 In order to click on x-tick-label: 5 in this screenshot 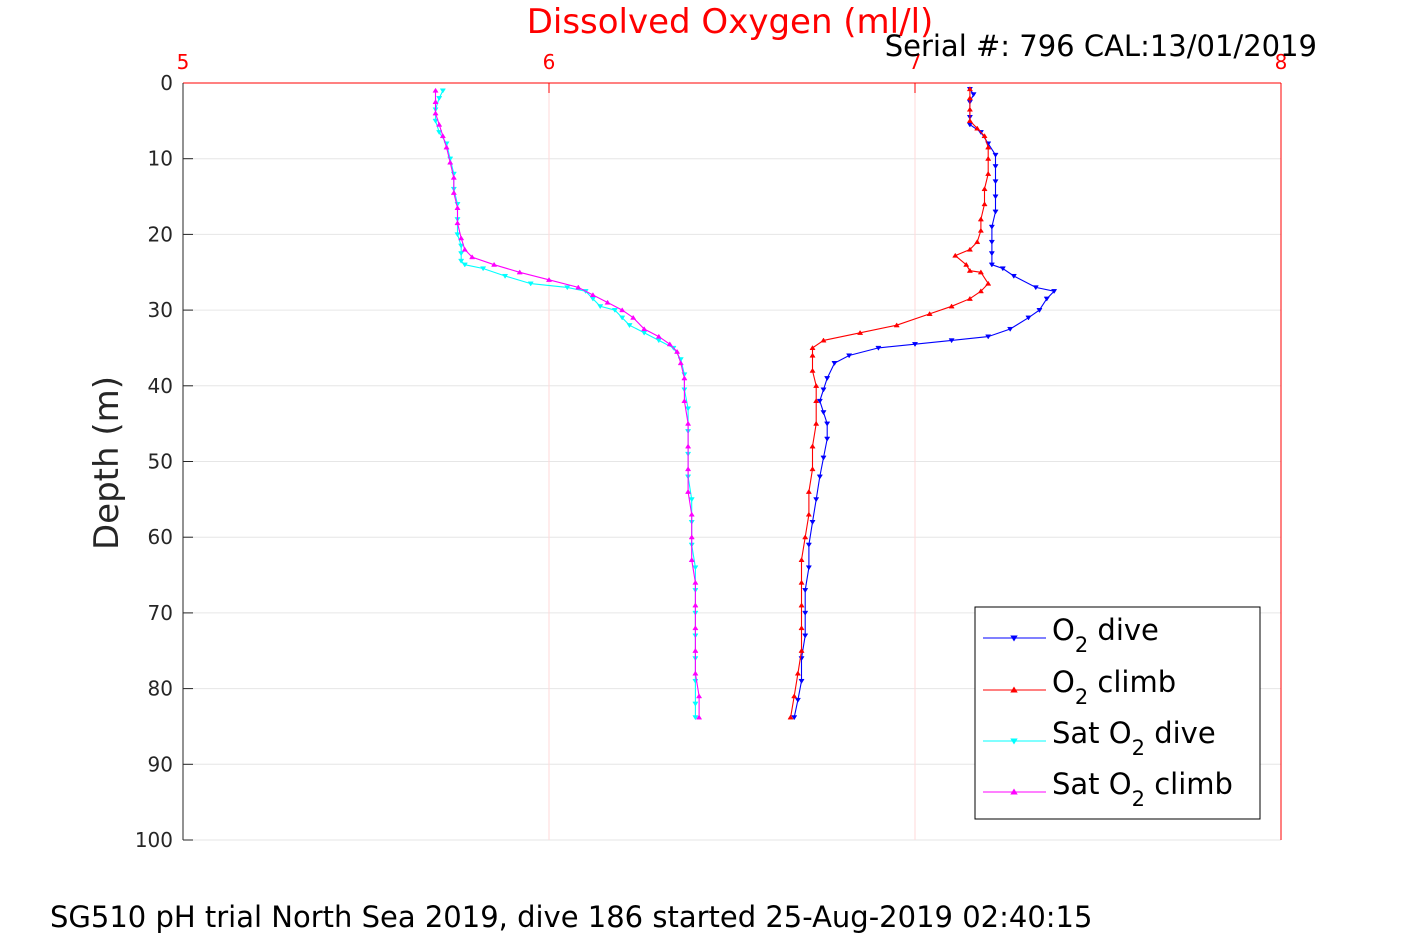, I will do `click(183, 62)`.